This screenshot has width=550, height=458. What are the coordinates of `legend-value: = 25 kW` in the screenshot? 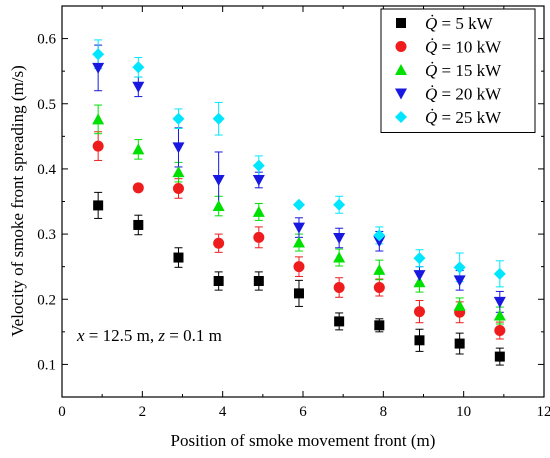 It's located at (469, 117).